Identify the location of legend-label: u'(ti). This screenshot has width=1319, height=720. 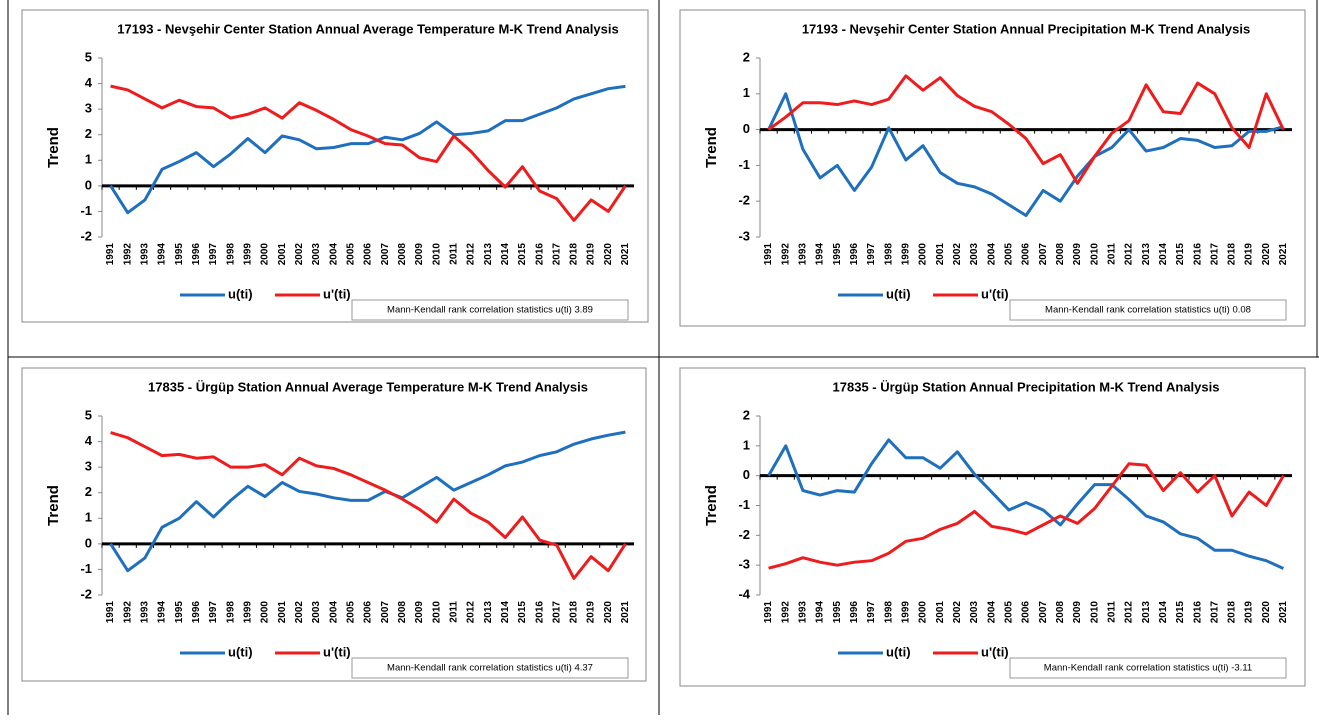
(337, 651).